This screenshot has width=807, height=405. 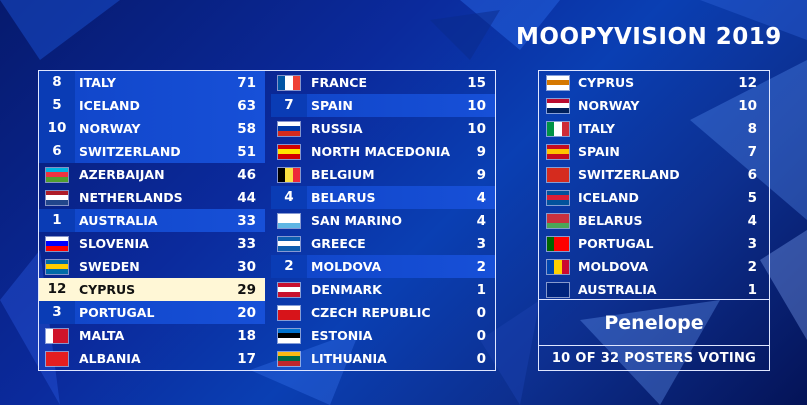 I want to click on scoreboard-row: 8 ITALY 71, so click(x=152, y=82).